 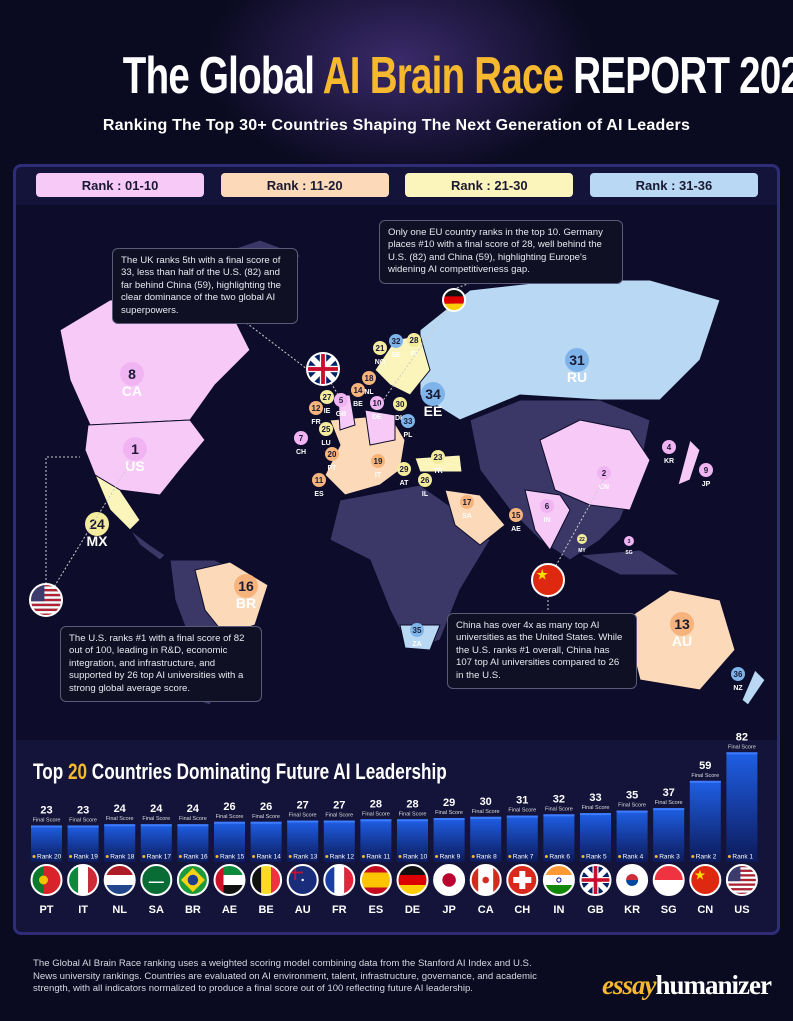 I want to click on rank-number: 34, so click(x=433, y=394).